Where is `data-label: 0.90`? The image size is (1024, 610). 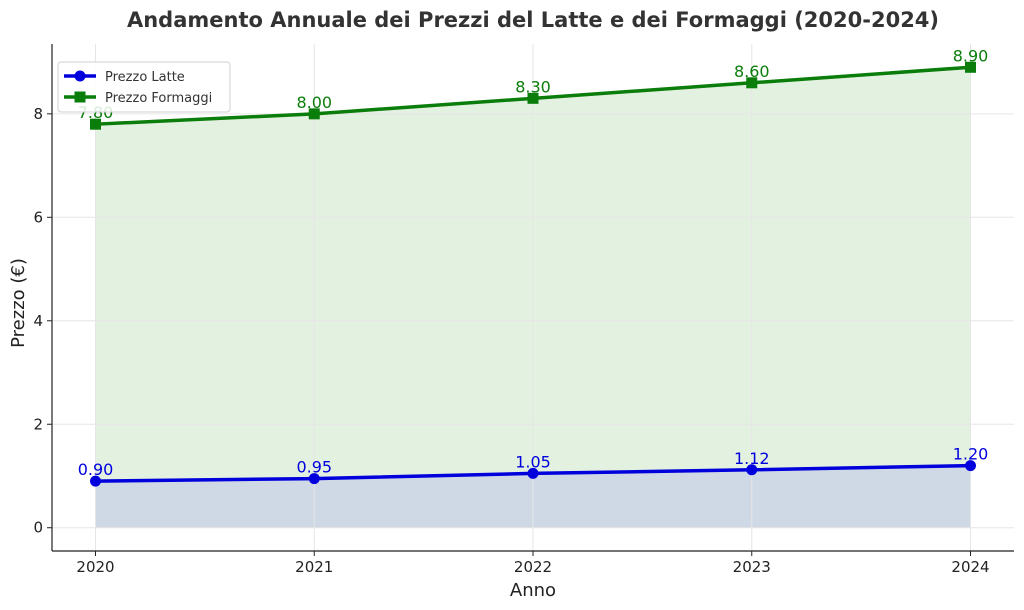
data-label: 0.90 is located at coordinates (96, 469).